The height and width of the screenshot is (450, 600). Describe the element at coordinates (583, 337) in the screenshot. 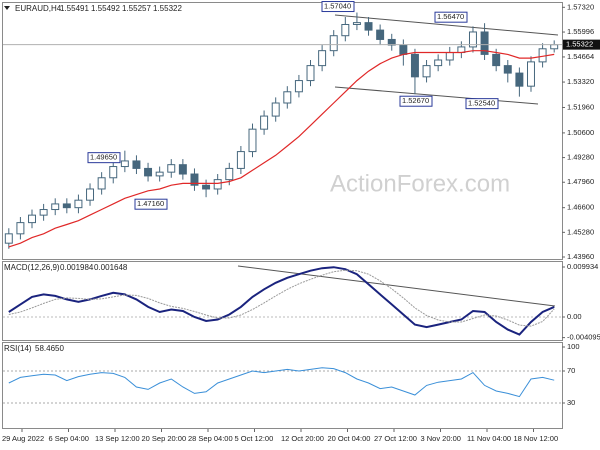

I see `y-tick-label: -0.004095` at that location.